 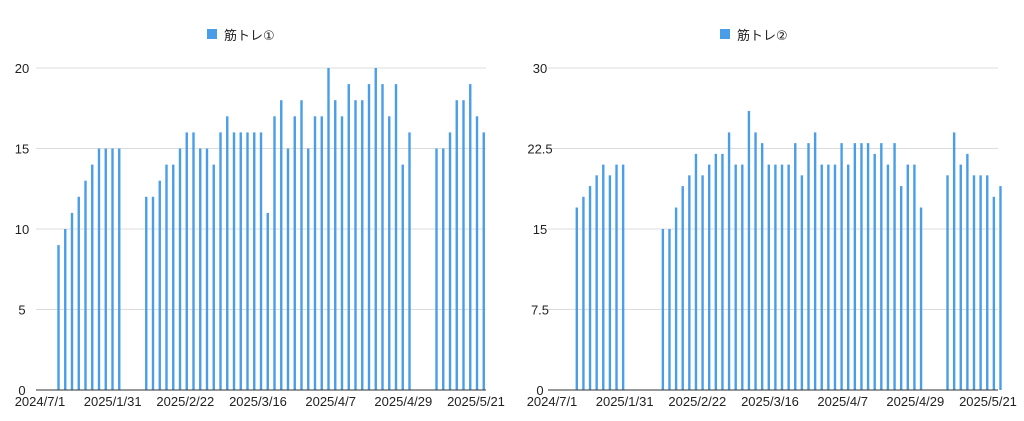 What do you see at coordinates (842, 401) in the screenshot?
I see `x-tick-label: 2025/4/7` at bounding box center [842, 401].